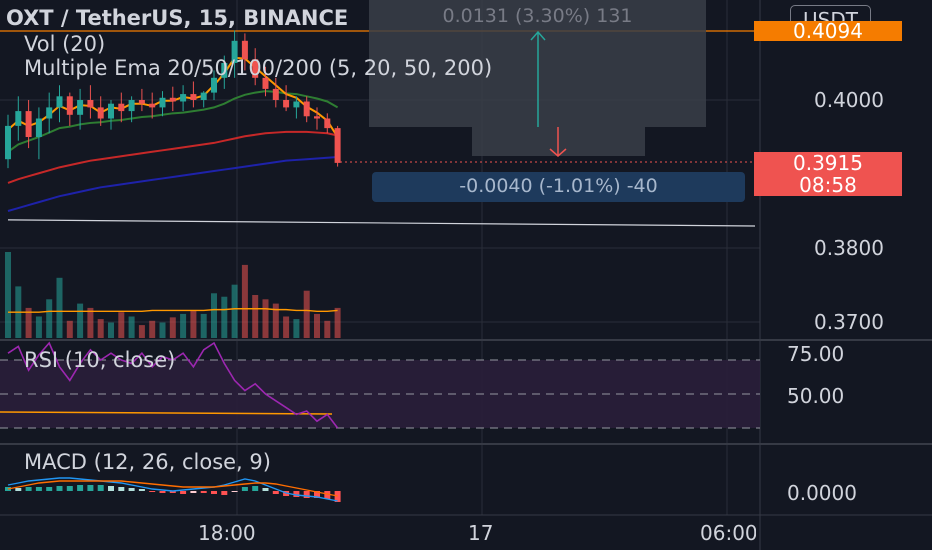  Describe the element at coordinates (816, 396) in the screenshot. I see `rsi-label-1: 50.00` at that location.